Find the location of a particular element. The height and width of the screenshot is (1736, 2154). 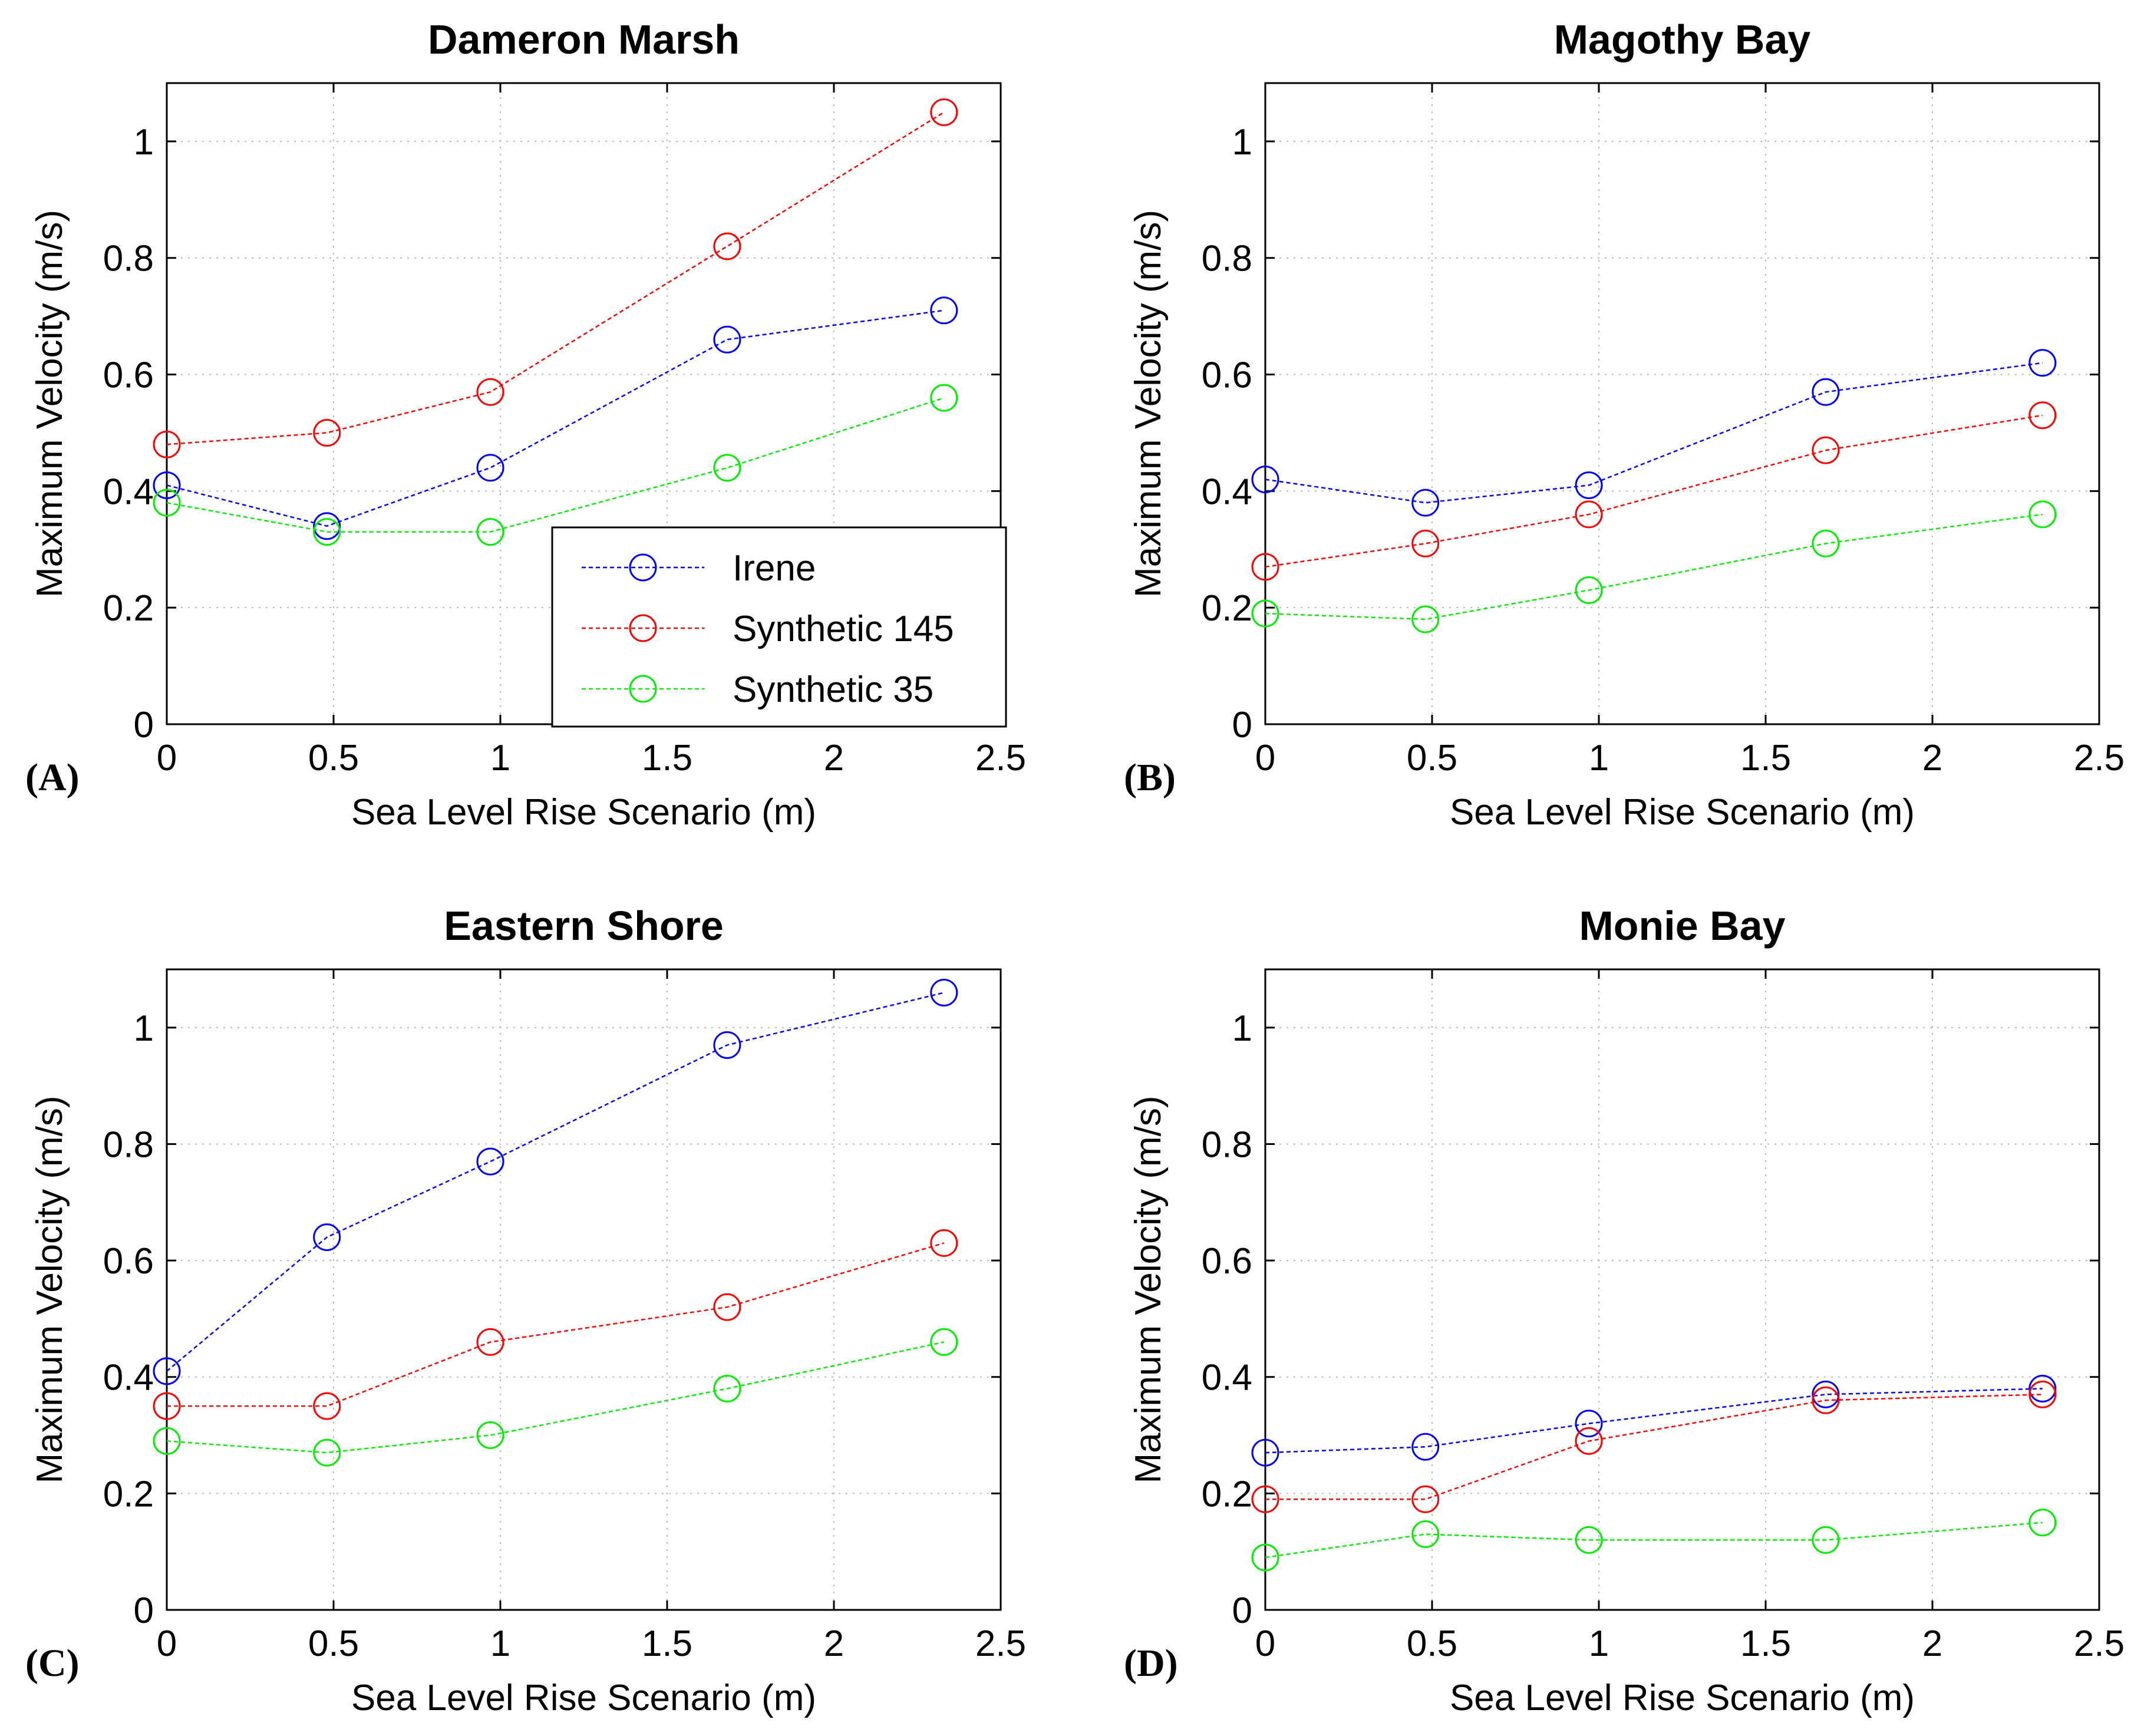

chart-0-series-0-line is located at coordinates (555, 418).